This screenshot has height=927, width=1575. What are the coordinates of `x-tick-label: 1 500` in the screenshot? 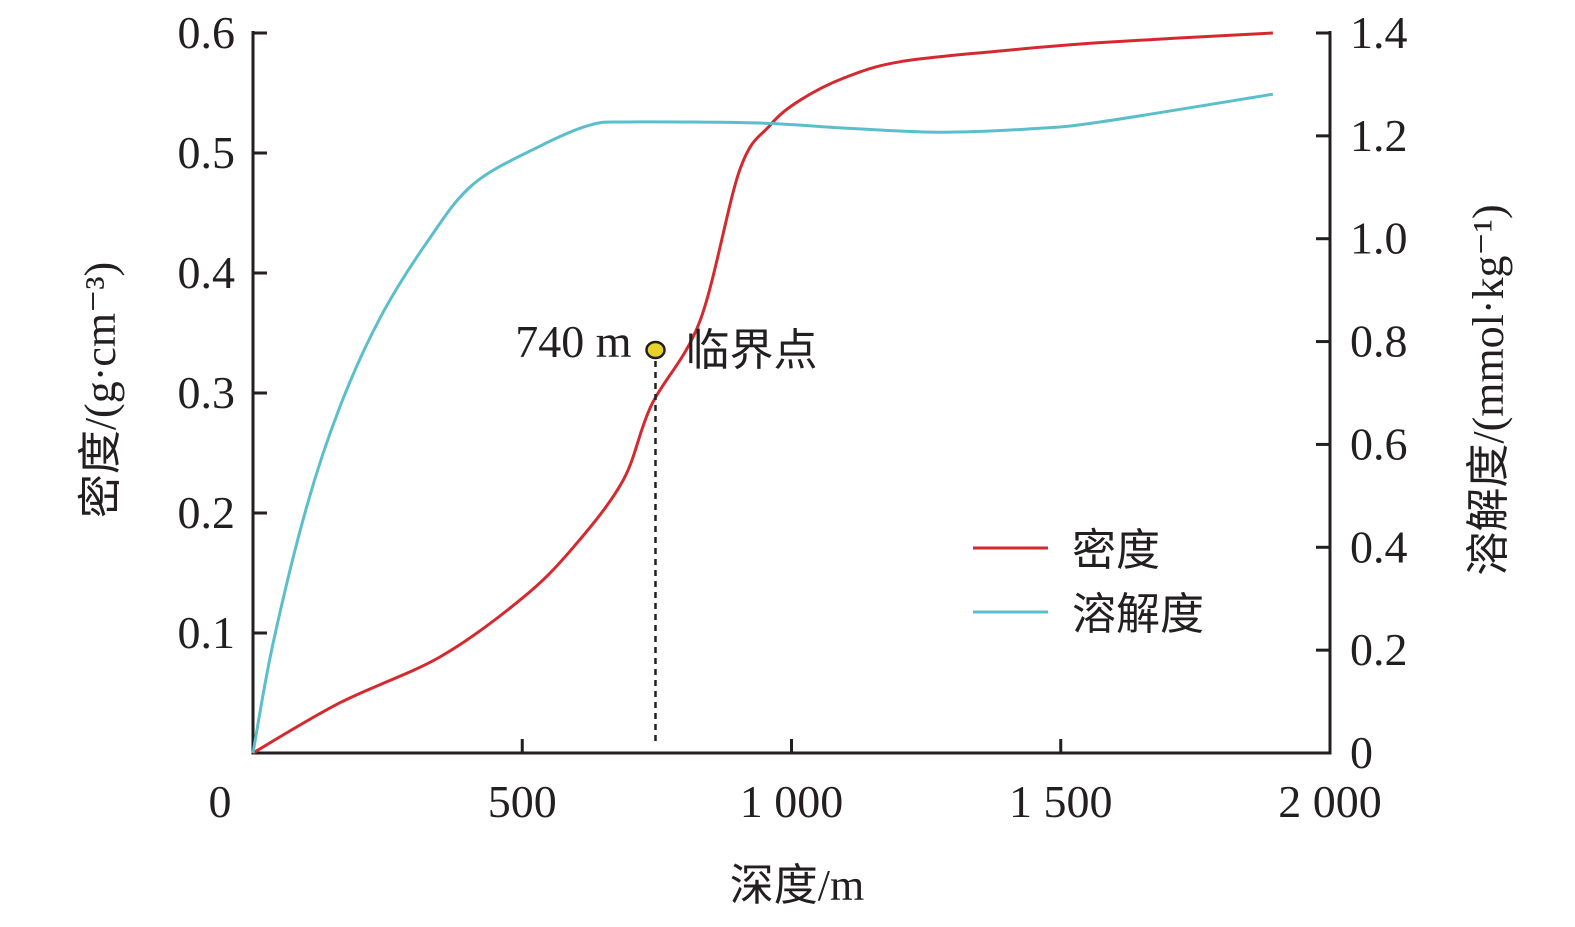 It's located at (1061, 801).